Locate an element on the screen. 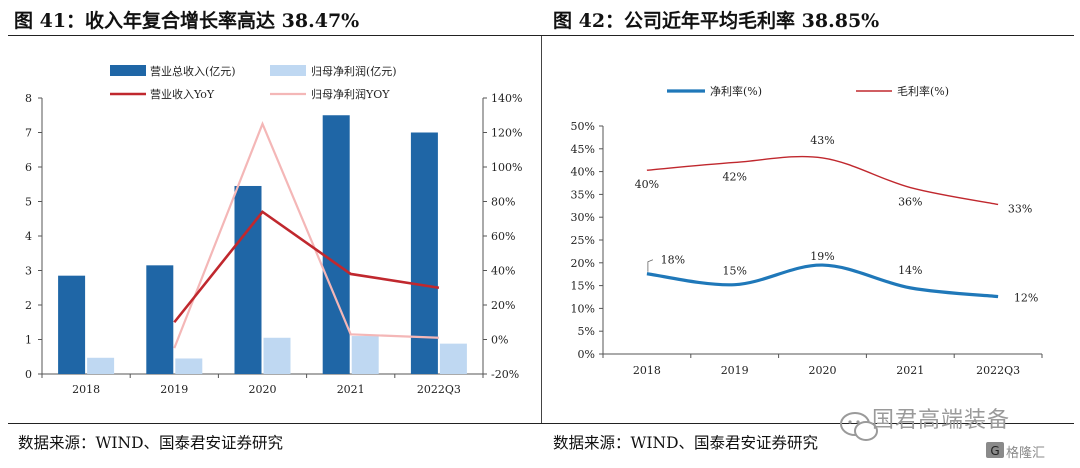 Image resolution: width=1080 pixels, height=468 pixels. y-tick-label-left: 8 is located at coordinates (28, 98).